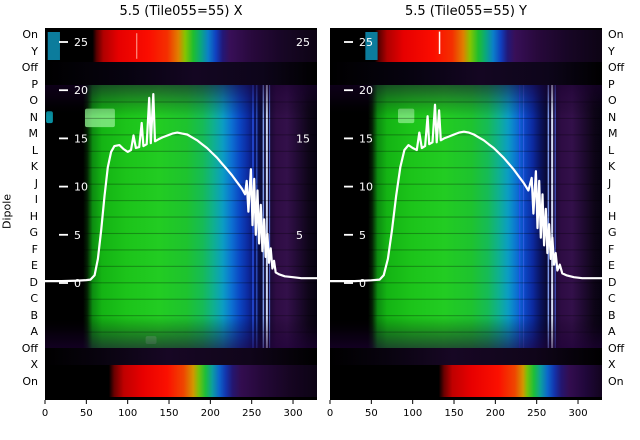  Describe the element at coordinates (303, 42) in the screenshot. I see `y-tick-label-right: 25` at that location.